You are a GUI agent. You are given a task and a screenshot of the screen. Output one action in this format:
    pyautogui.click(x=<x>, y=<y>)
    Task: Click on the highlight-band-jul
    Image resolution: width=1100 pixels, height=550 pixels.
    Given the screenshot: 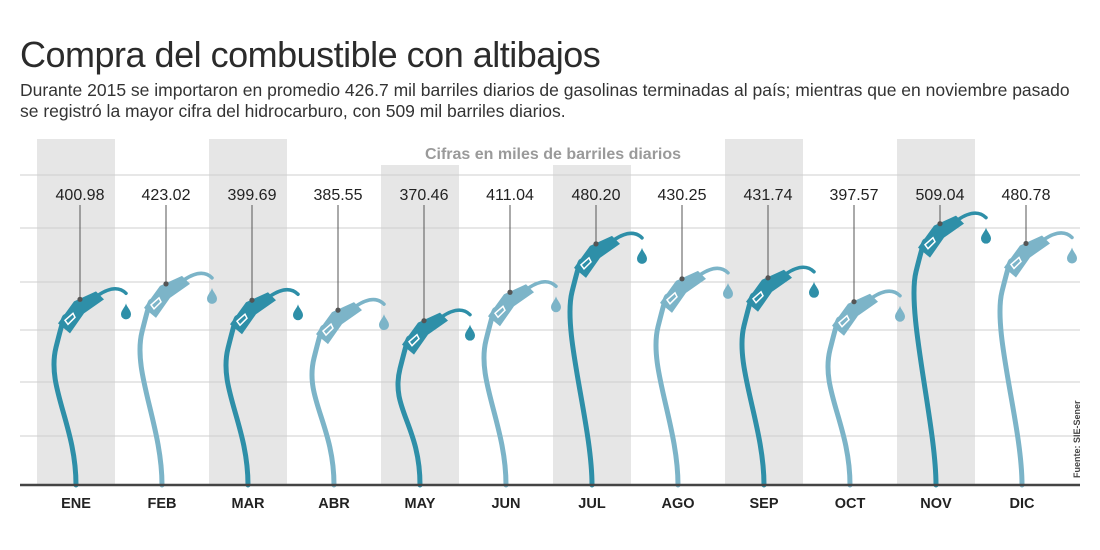 What is the action you would take?
    pyautogui.click(x=592, y=312)
    